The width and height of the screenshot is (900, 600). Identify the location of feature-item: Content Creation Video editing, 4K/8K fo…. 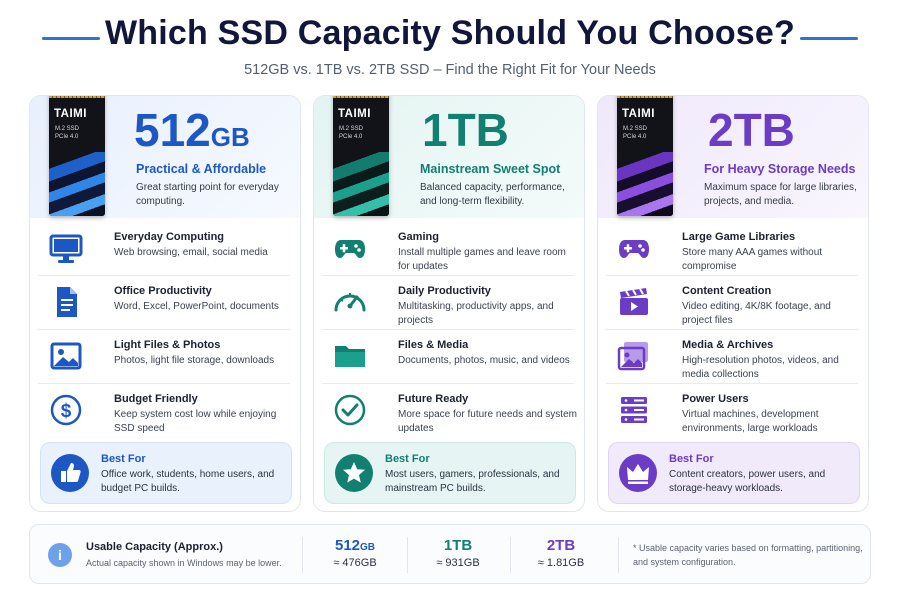
(732, 303).